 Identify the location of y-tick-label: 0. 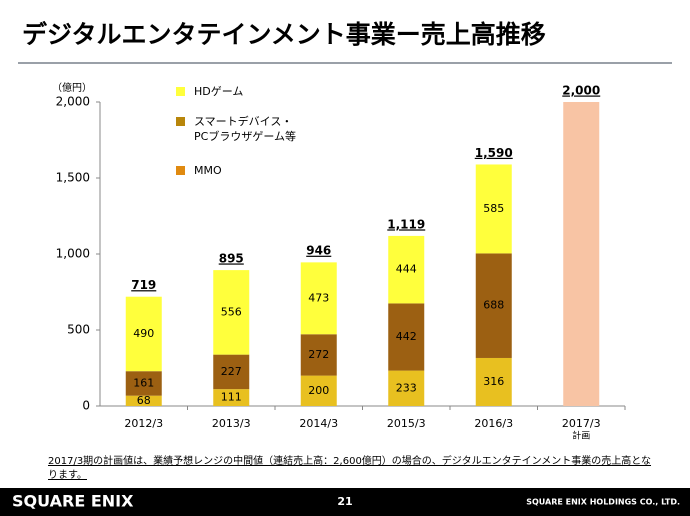
(86, 406).